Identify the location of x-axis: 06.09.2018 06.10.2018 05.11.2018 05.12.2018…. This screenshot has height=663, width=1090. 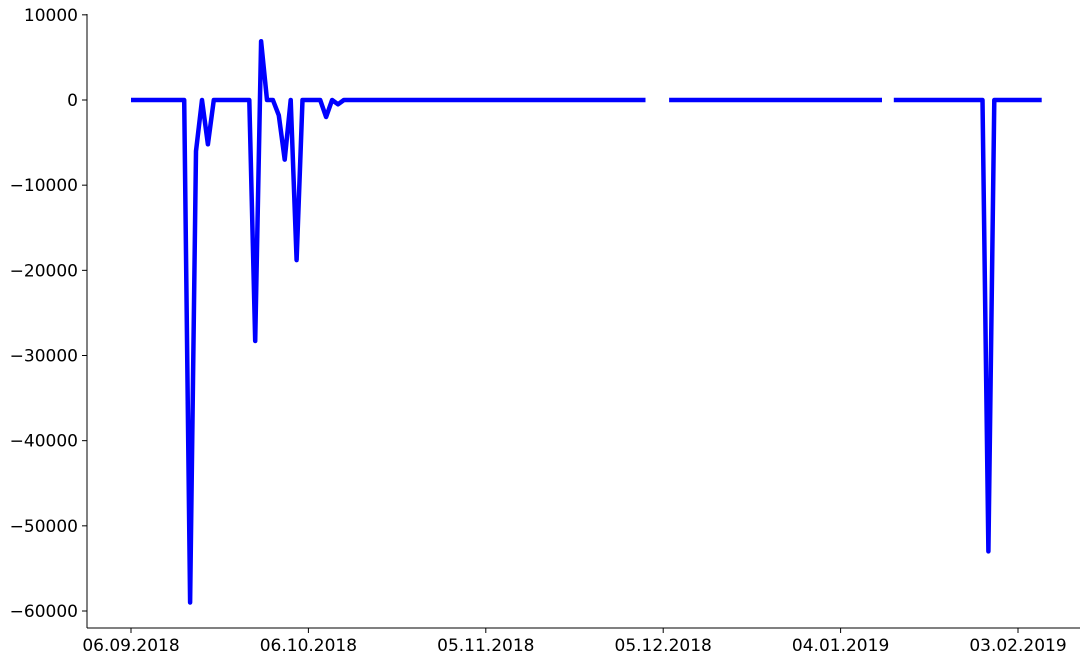
(581, 641).